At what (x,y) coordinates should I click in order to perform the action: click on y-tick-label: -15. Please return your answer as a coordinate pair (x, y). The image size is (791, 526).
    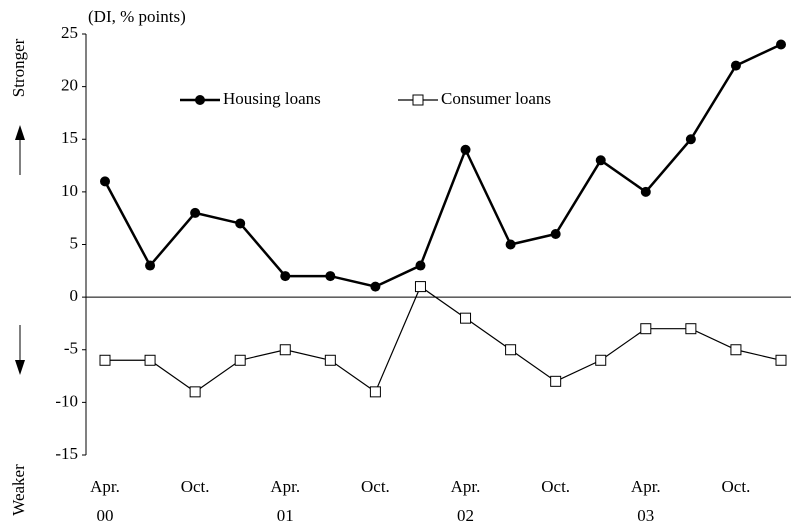
    Looking at the image, I should click on (66, 453).